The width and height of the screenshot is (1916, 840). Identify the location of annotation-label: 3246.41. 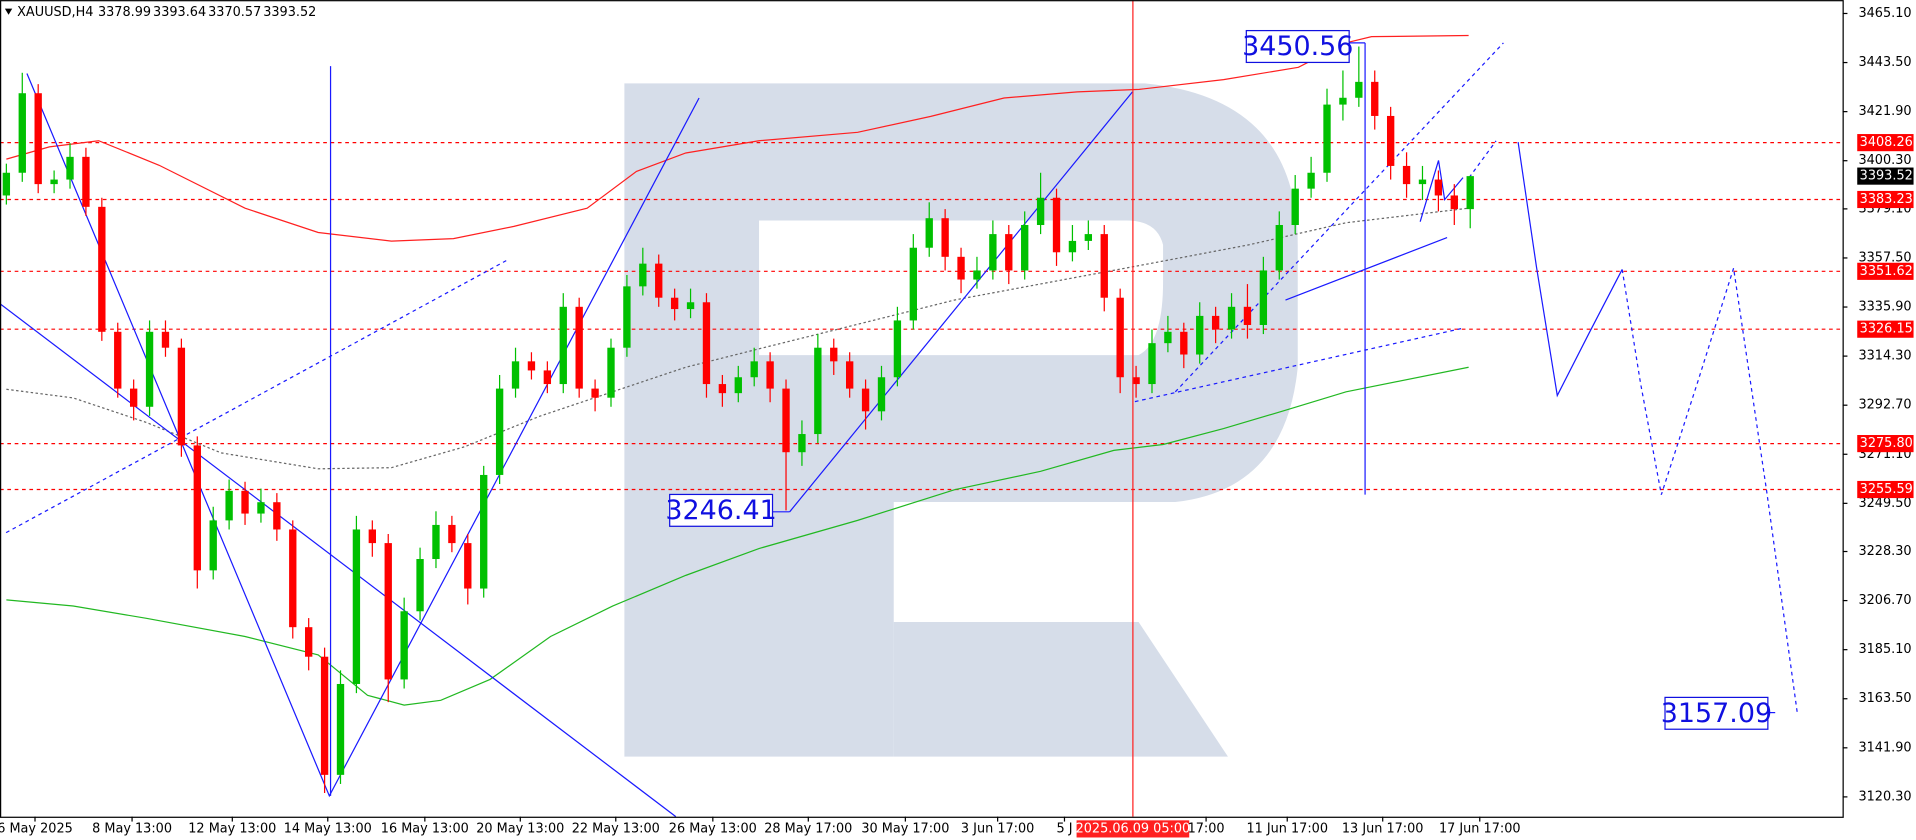
(720, 510).